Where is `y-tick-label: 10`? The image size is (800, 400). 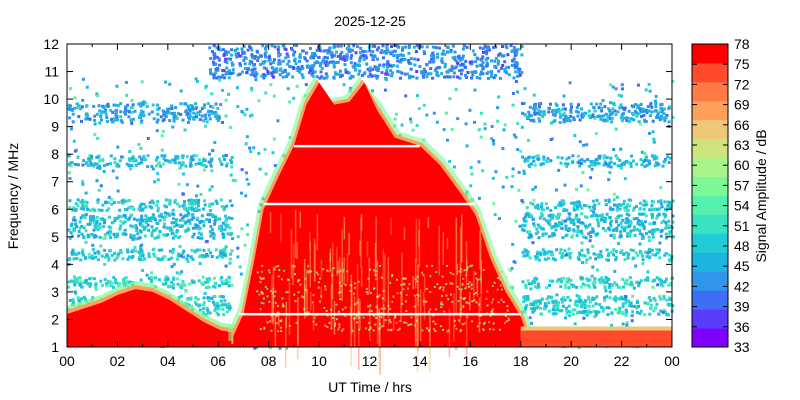 y-tick-label: 10 is located at coordinates (51, 99).